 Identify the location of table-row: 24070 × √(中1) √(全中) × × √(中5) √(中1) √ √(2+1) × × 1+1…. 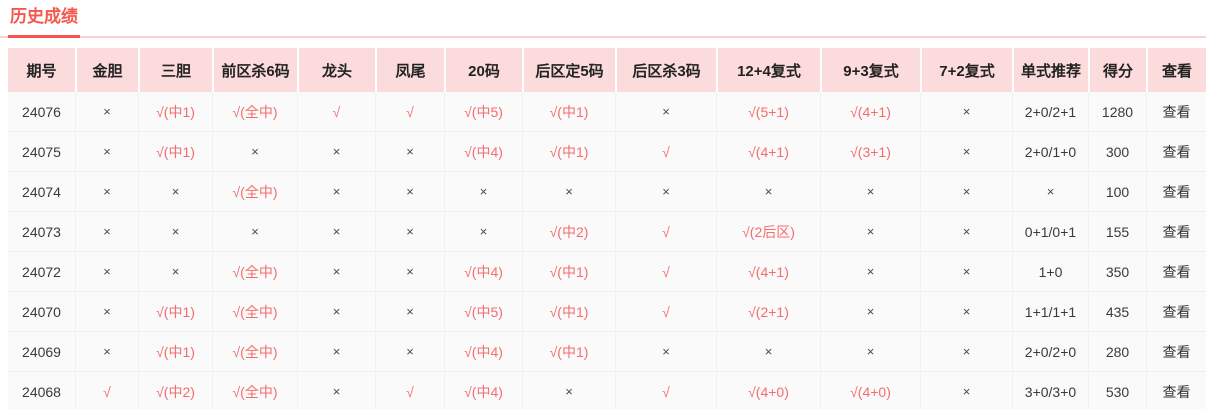
(607, 312).